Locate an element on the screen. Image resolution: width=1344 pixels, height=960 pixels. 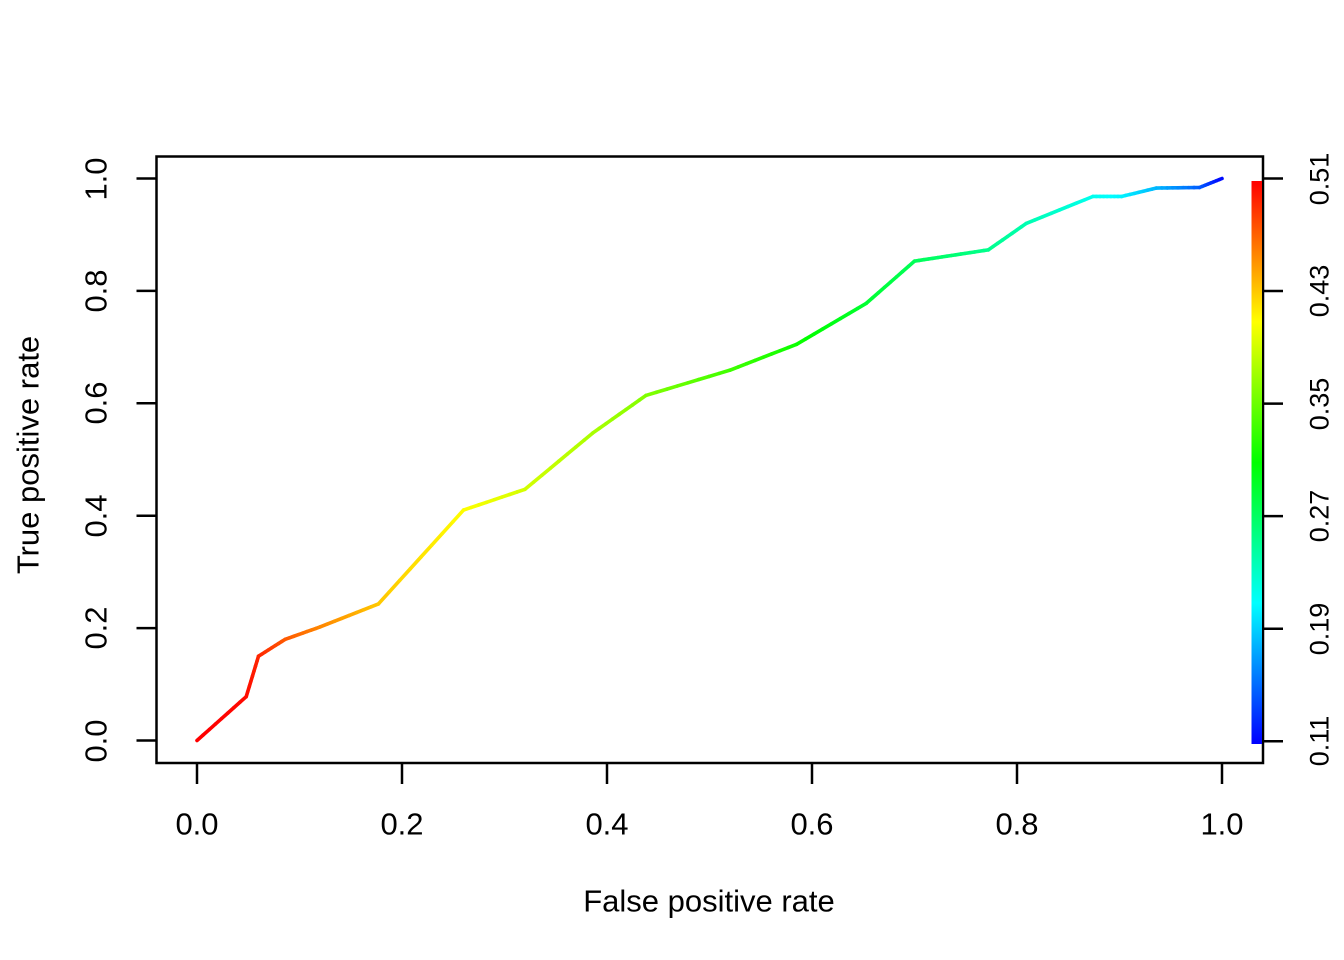
x-tick-label: 0.2 is located at coordinates (402, 824).